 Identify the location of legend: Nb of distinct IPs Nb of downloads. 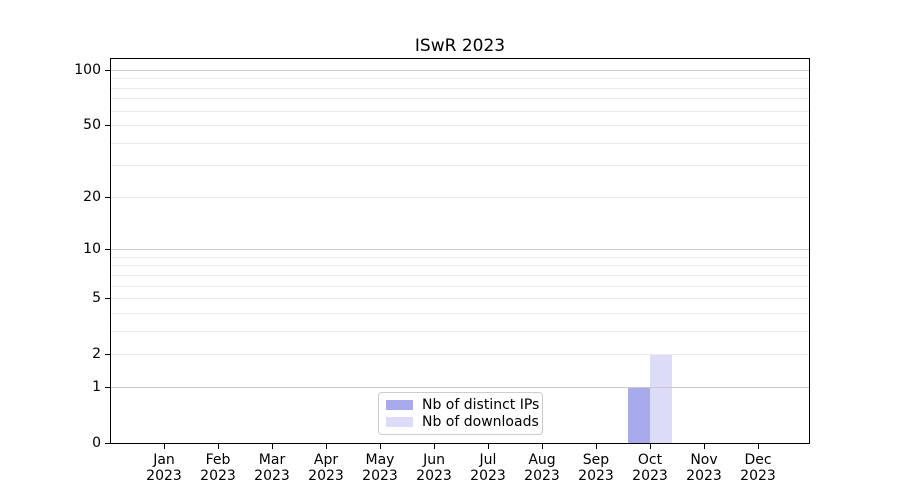
(460, 413).